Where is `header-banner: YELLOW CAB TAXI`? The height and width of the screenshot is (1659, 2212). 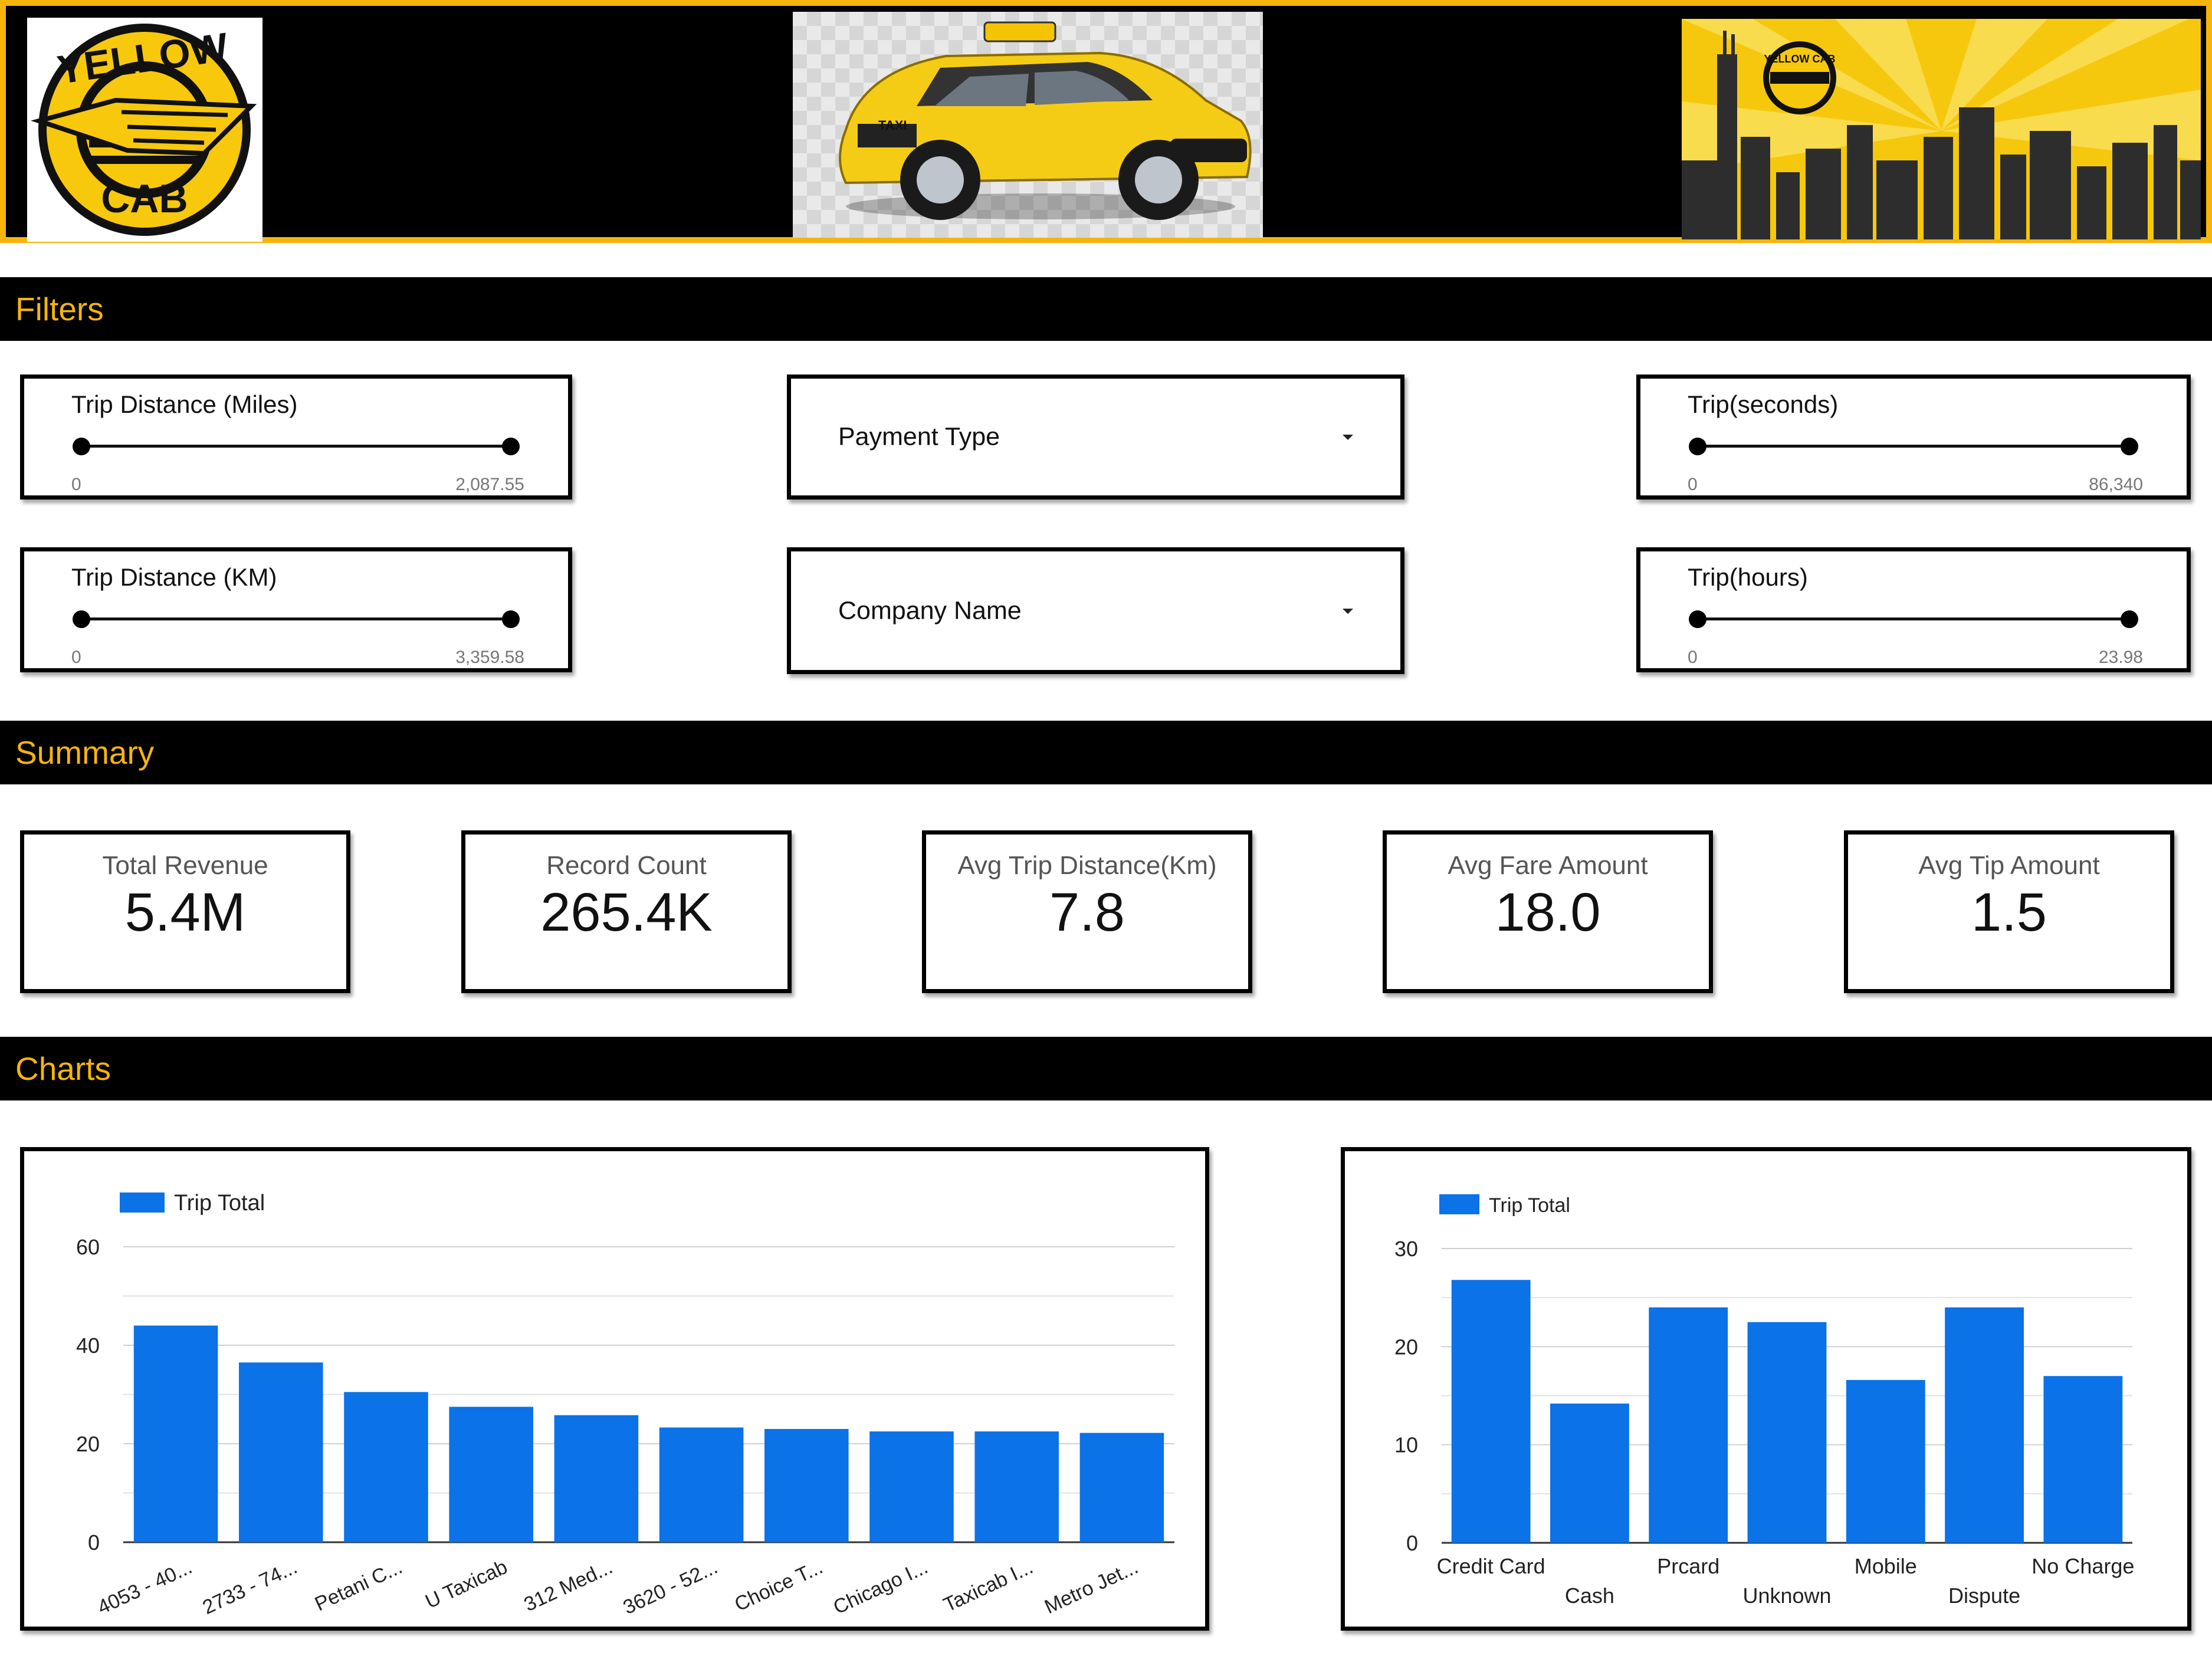
header-banner: YELLOW CAB TAXI is located at coordinates (1106, 121).